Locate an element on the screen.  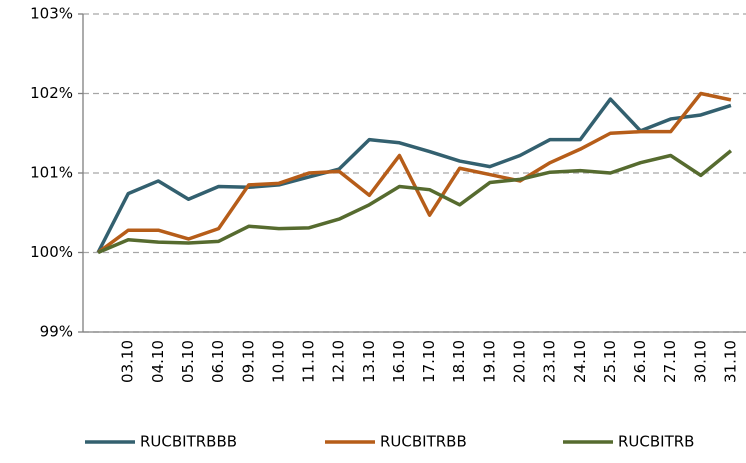
x-tick-label: 10.10 is located at coordinates (278, 361).